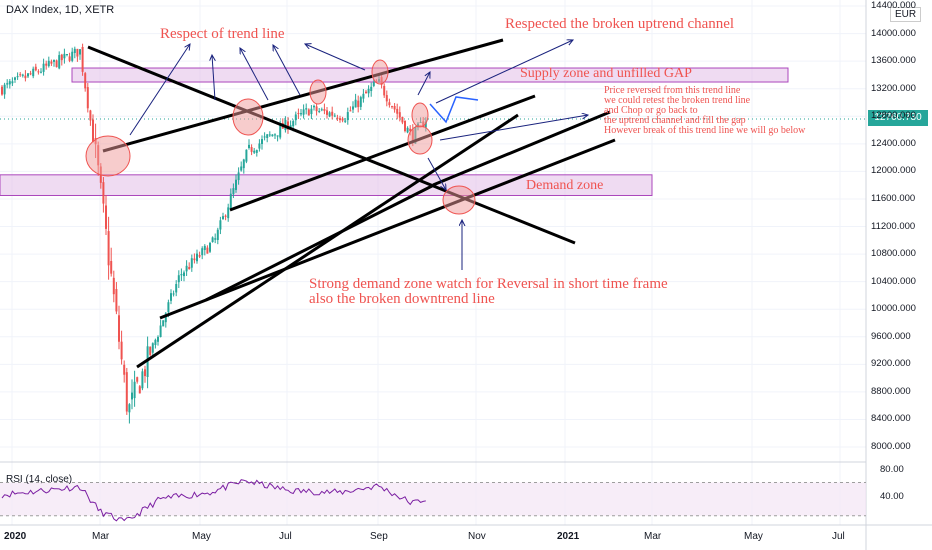 This screenshot has height=550, width=932. Describe the element at coordinates (15, 536) in the screenshot. I see `x-tick-label: 2020` at that location.